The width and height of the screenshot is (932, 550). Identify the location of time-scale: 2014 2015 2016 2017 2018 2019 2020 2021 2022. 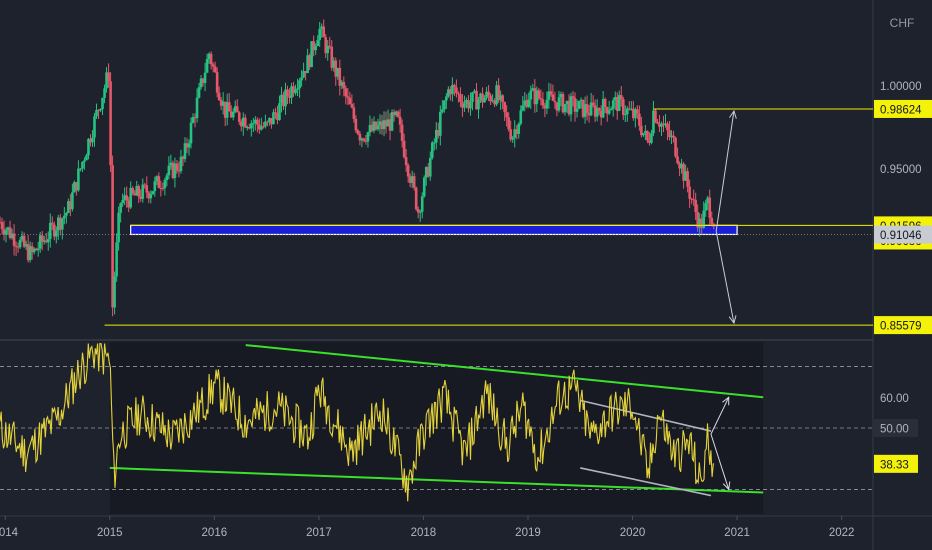
(427, 527).